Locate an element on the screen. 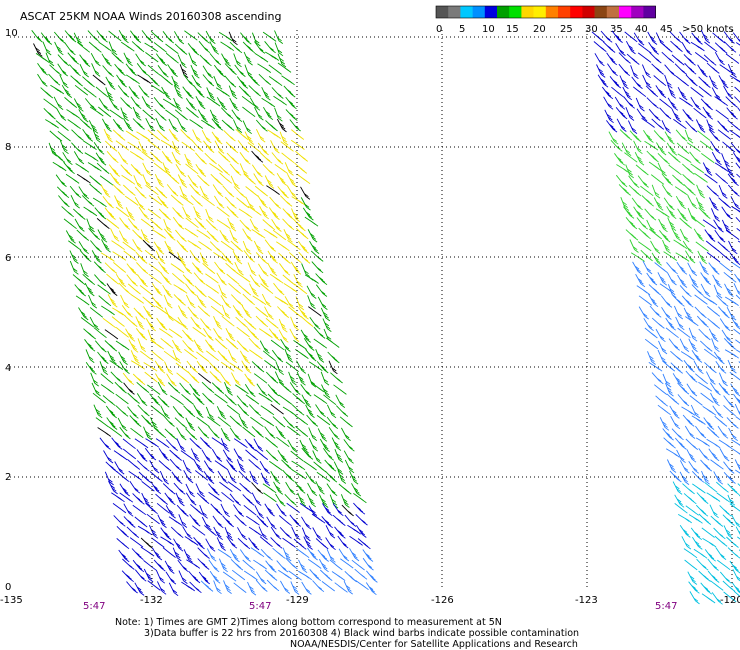 The height and width of the screenshot is (650, 740). lat-label-4: 4 is located at coordinates (8, 368).